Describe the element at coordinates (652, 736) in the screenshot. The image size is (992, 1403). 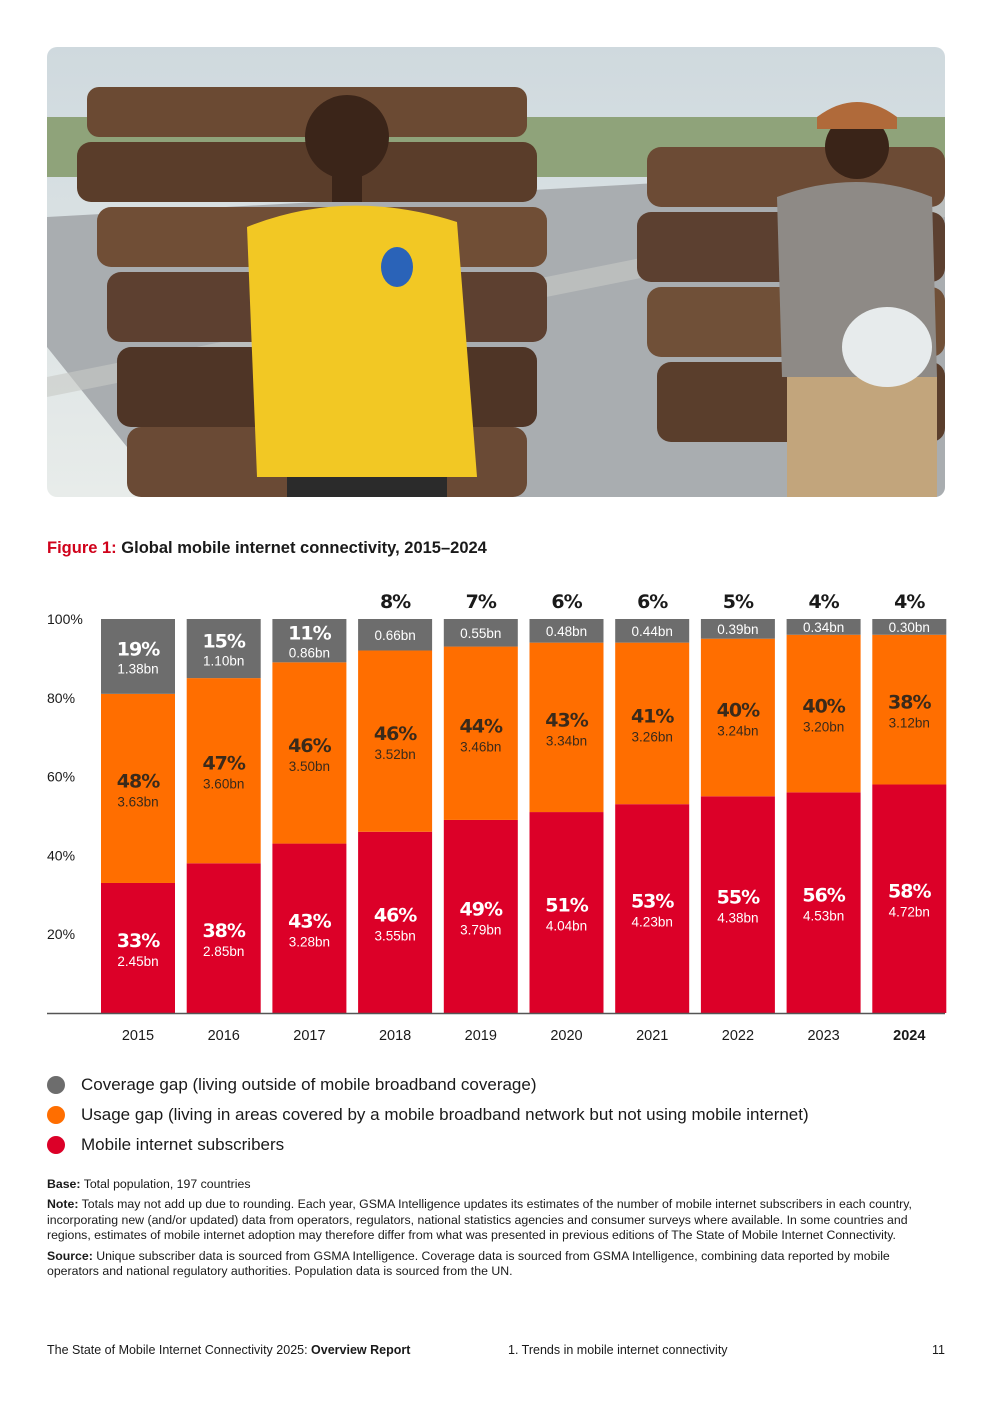
I see `data-label-count: 3.26bn` at that location.